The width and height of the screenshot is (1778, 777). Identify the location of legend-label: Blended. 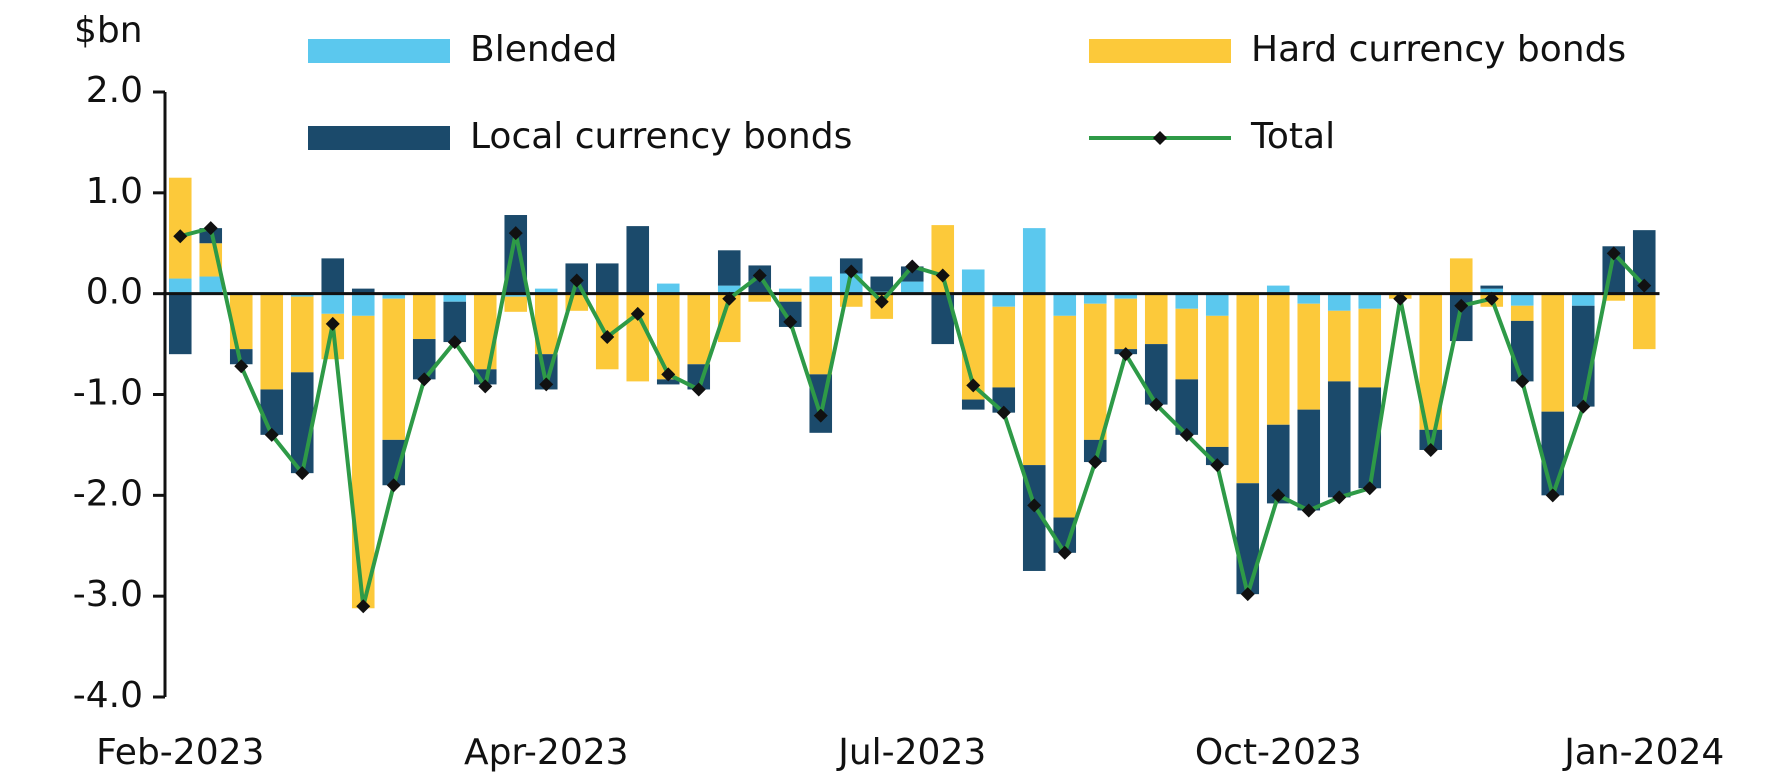
(544, 49).